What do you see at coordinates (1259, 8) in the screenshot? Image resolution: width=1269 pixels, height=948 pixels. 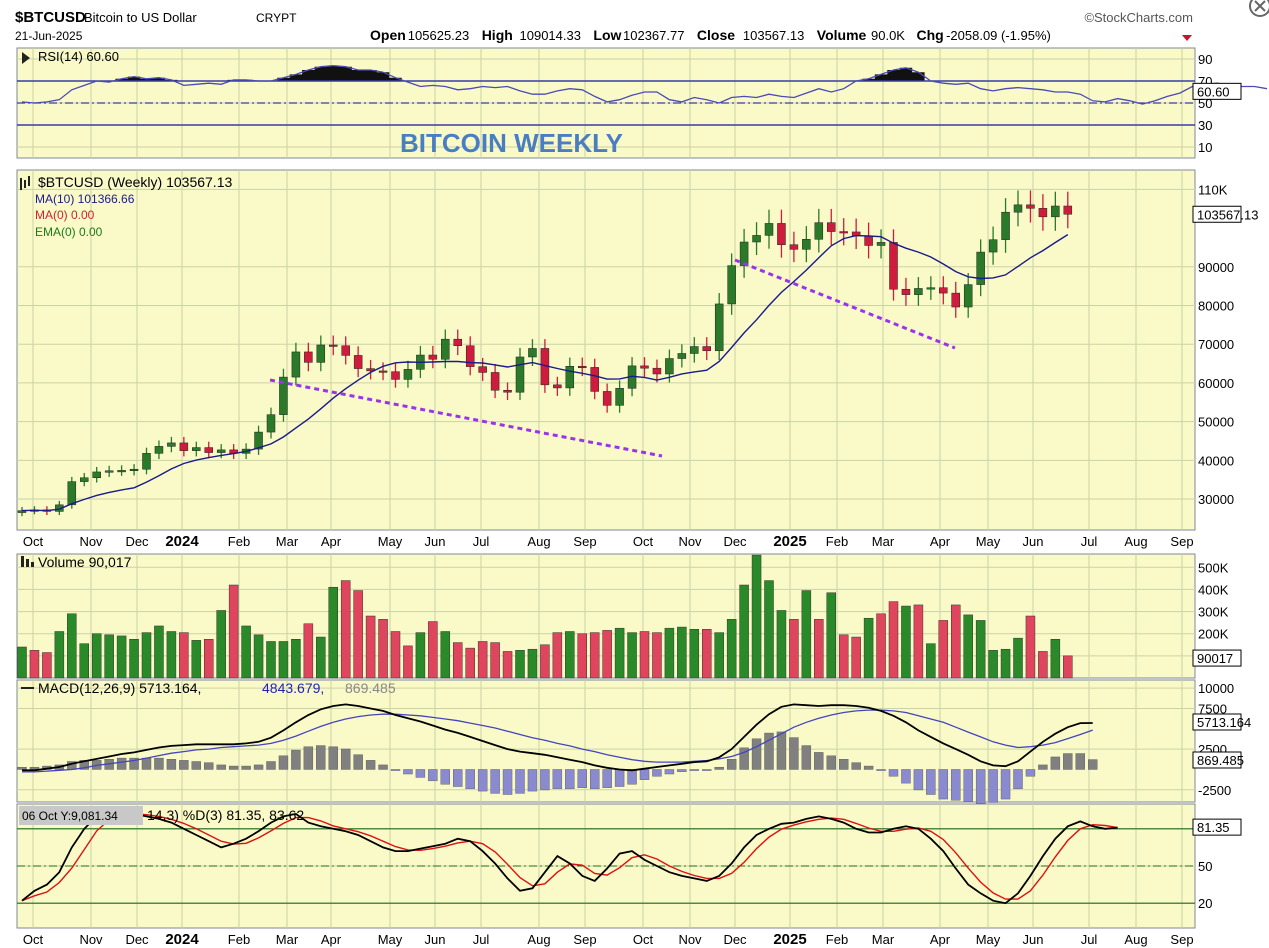 I see `close-icon` at bounding box center [1259, 8].